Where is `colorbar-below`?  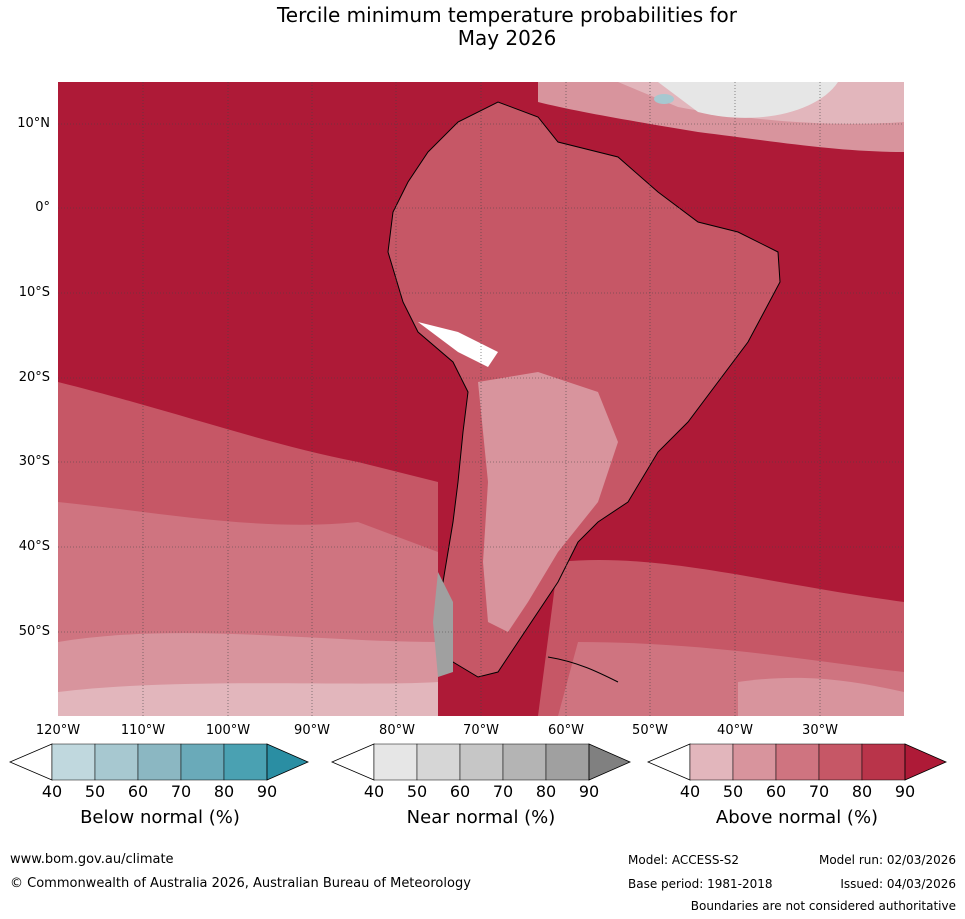 colorbar-below is located at coordinates (158, 762).